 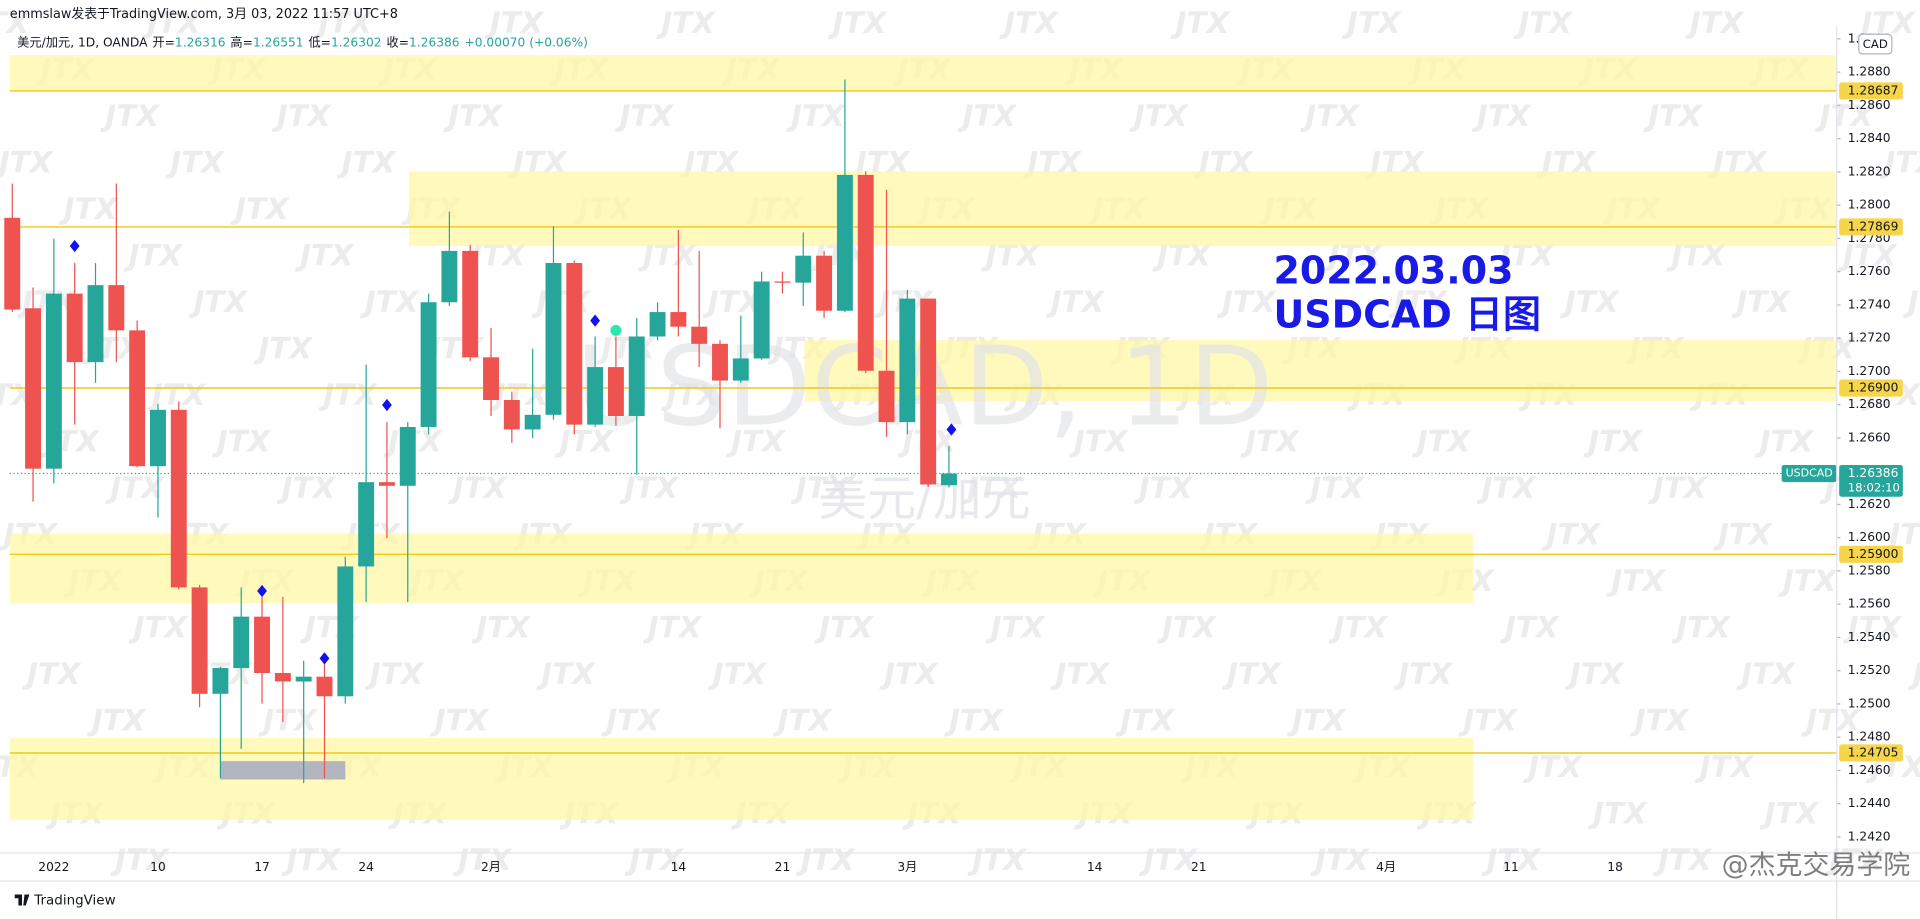 What do you see at coordinates (1320, 371) in the screenshot?
I see `zone` at bounding box center [1320, 371].